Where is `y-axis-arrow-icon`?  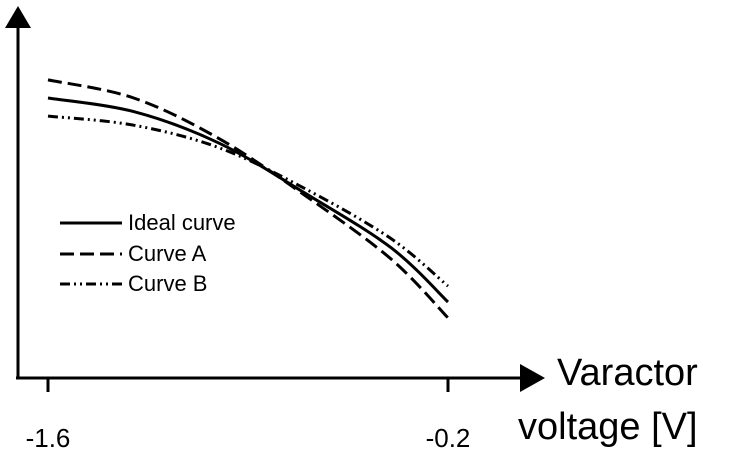 y-axis-arrow-icon is located at coordinates (18, 17).